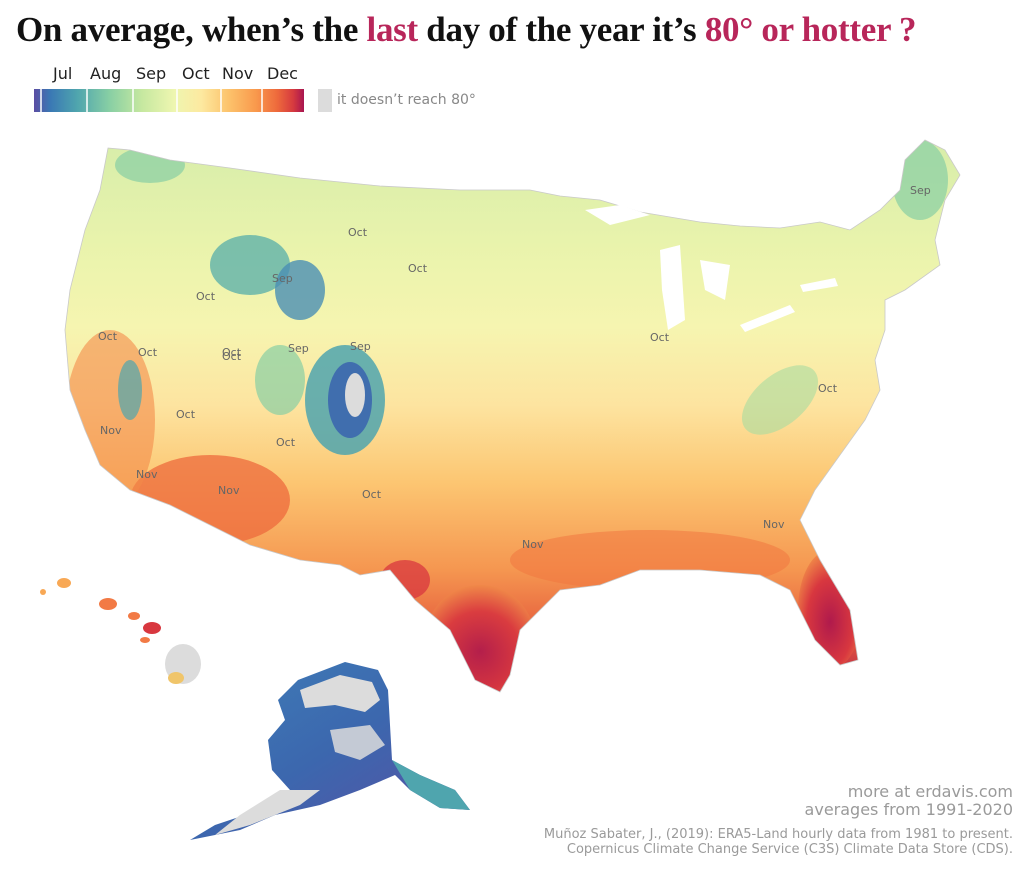 The height and width of the screenshot is (872, 1023). I want to click on legend-month-aug: Aug, so click(106, 73).